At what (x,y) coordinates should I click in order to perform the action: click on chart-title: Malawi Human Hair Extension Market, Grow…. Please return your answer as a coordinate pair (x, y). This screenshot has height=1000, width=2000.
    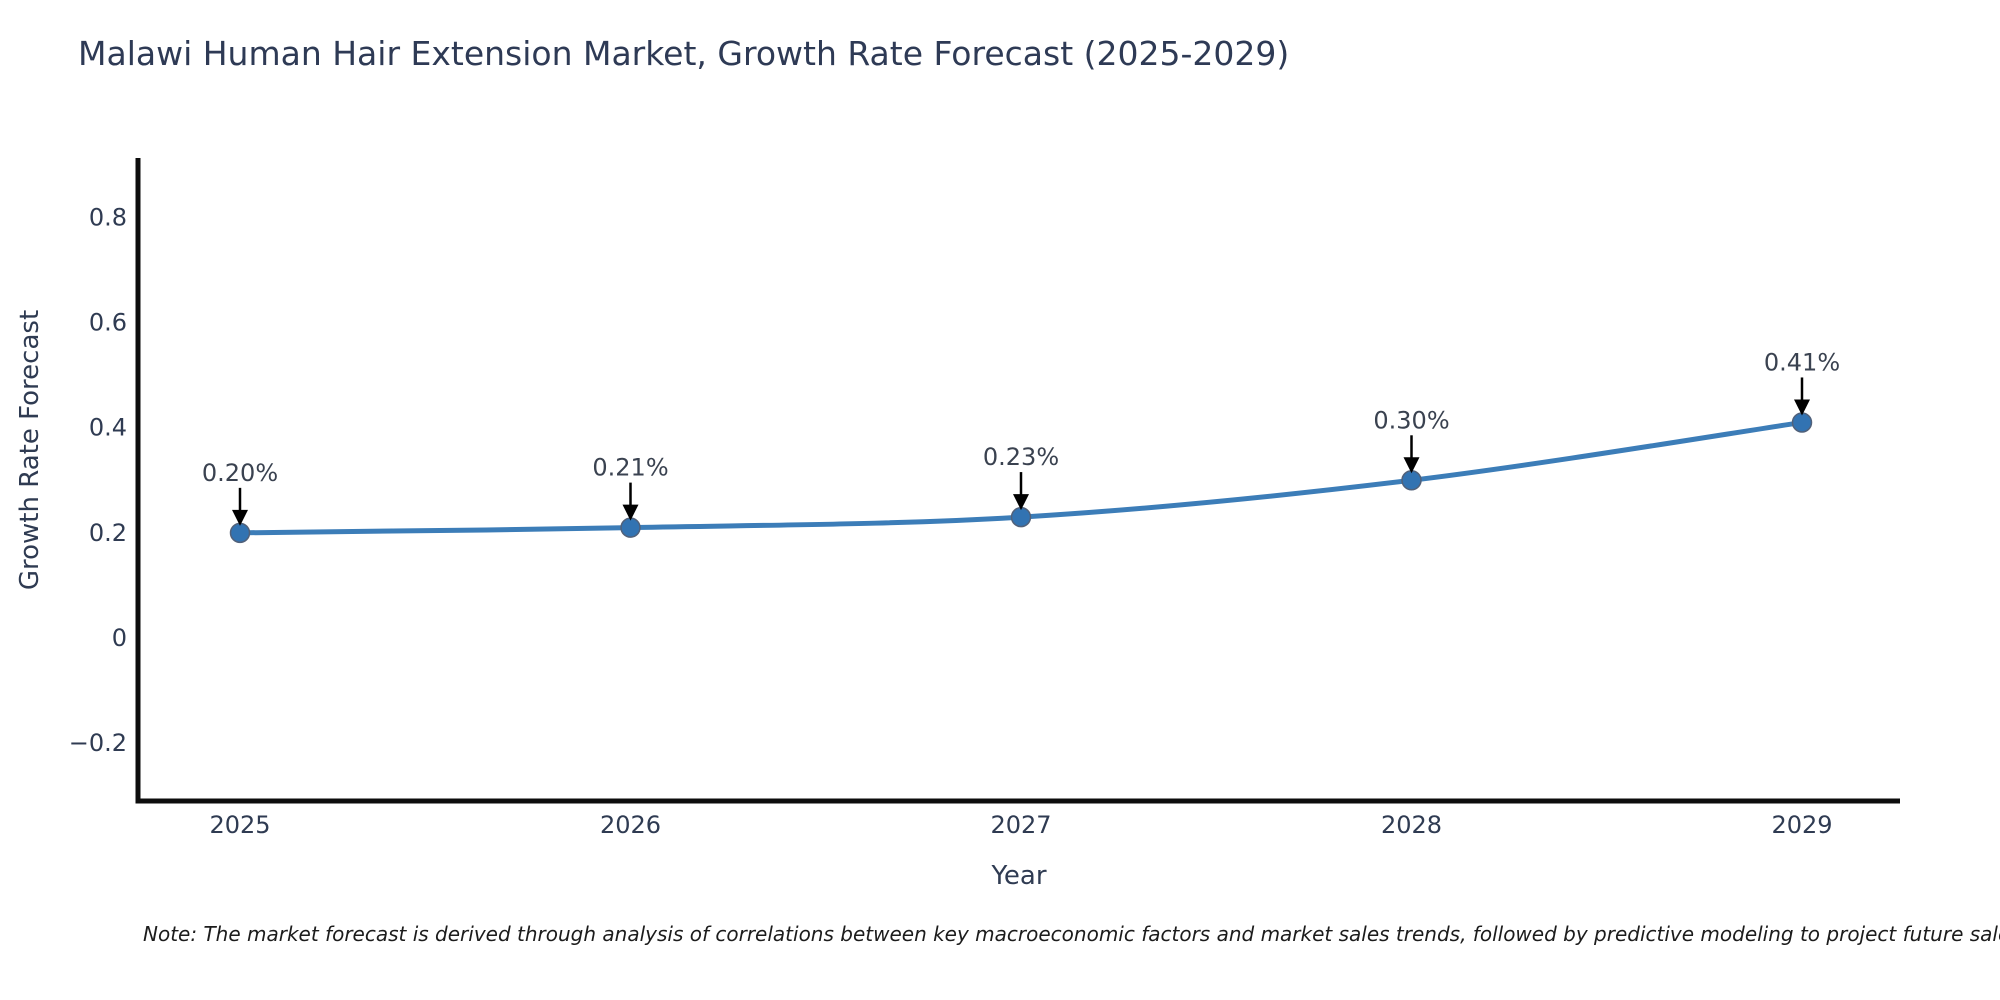
    Looking at the image, I should click on (684, 53).